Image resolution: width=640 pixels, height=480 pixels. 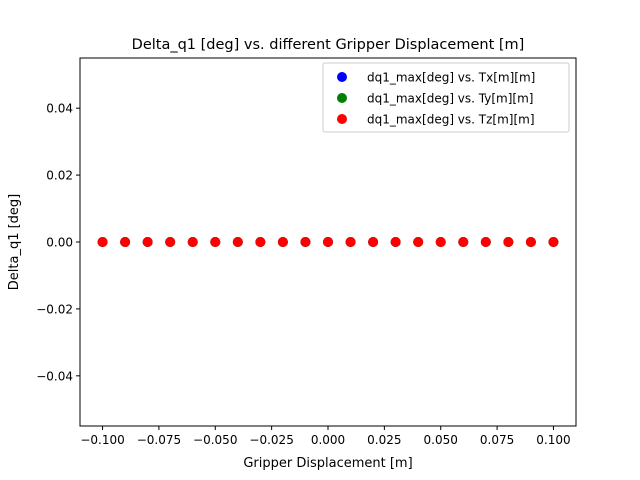 I want to click on y-tick-label: 0.02, so click(x=59, y=176).